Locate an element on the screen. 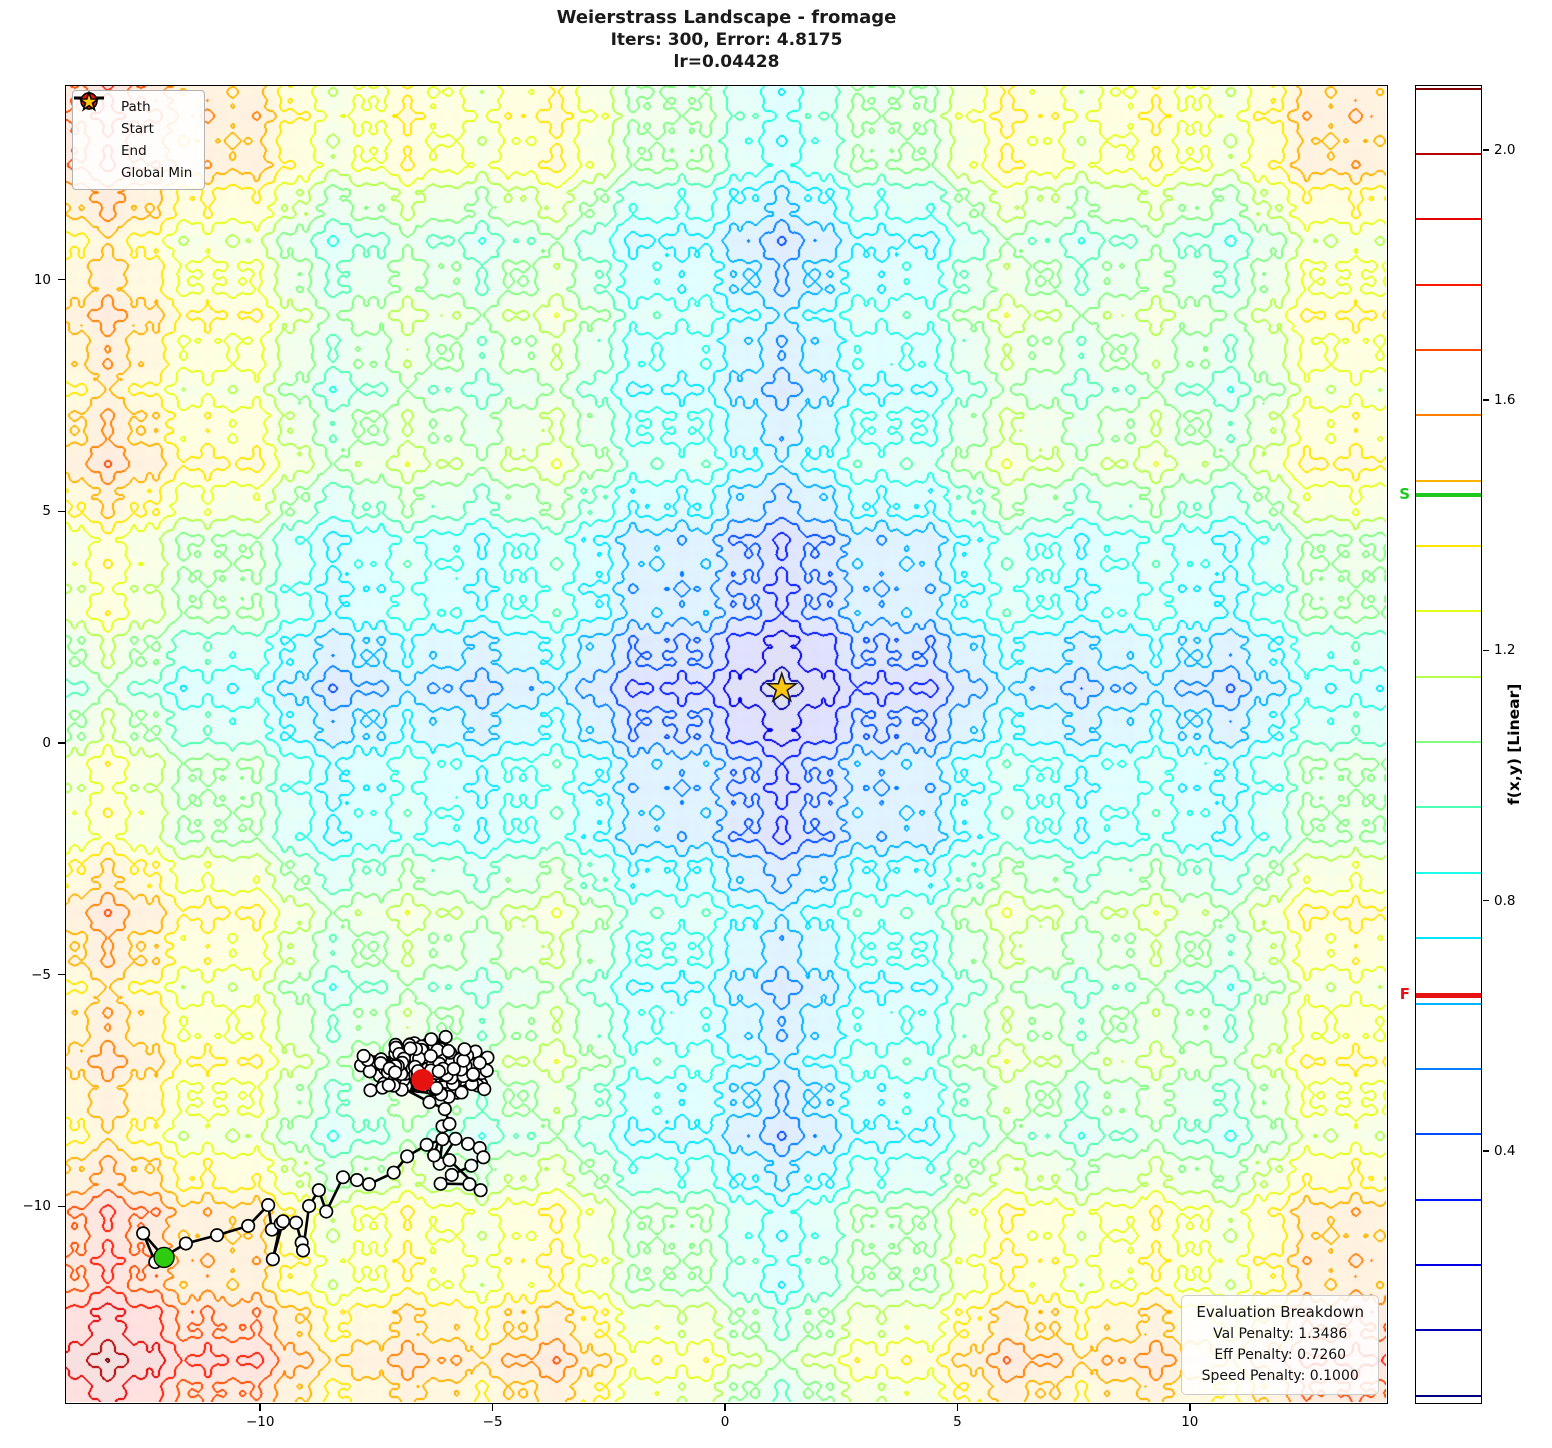  end-point is located at coordinates (422, 1079).